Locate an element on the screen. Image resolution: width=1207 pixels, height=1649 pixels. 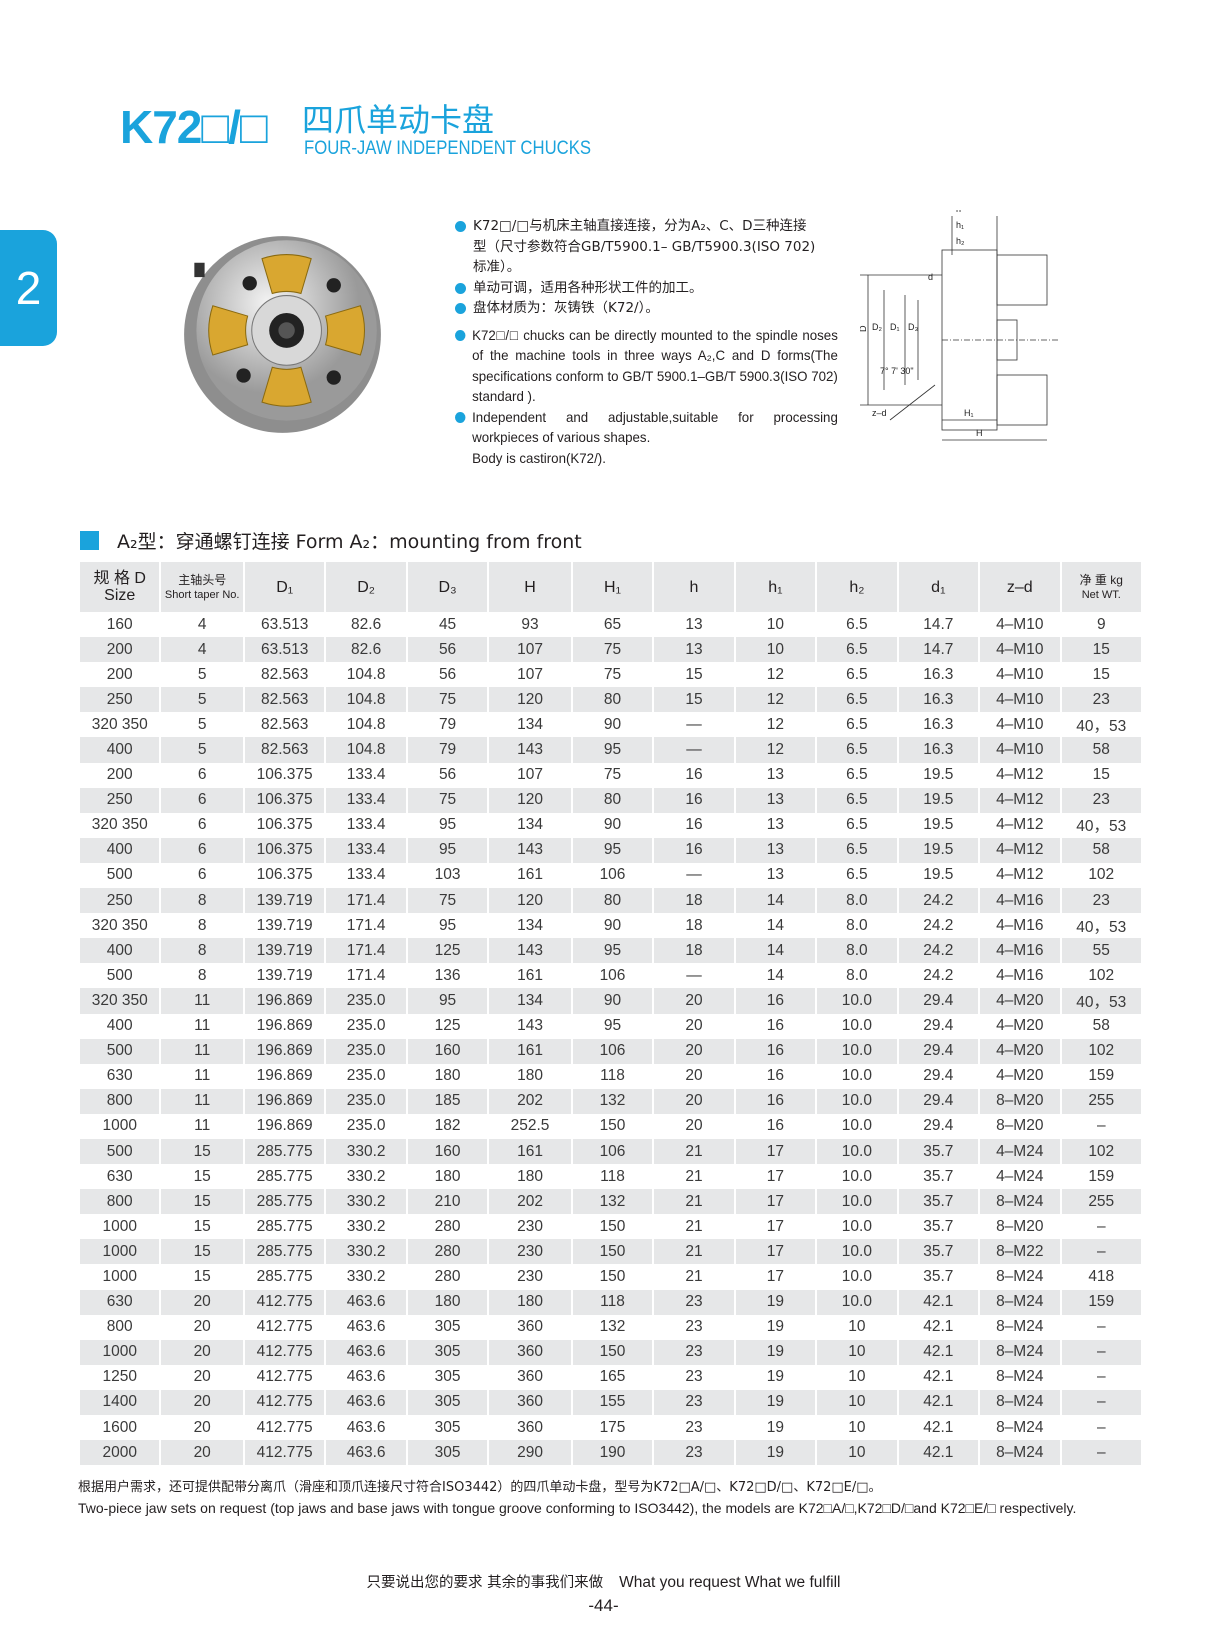
table-cell: 161 is located at coordinates (529, 1051).